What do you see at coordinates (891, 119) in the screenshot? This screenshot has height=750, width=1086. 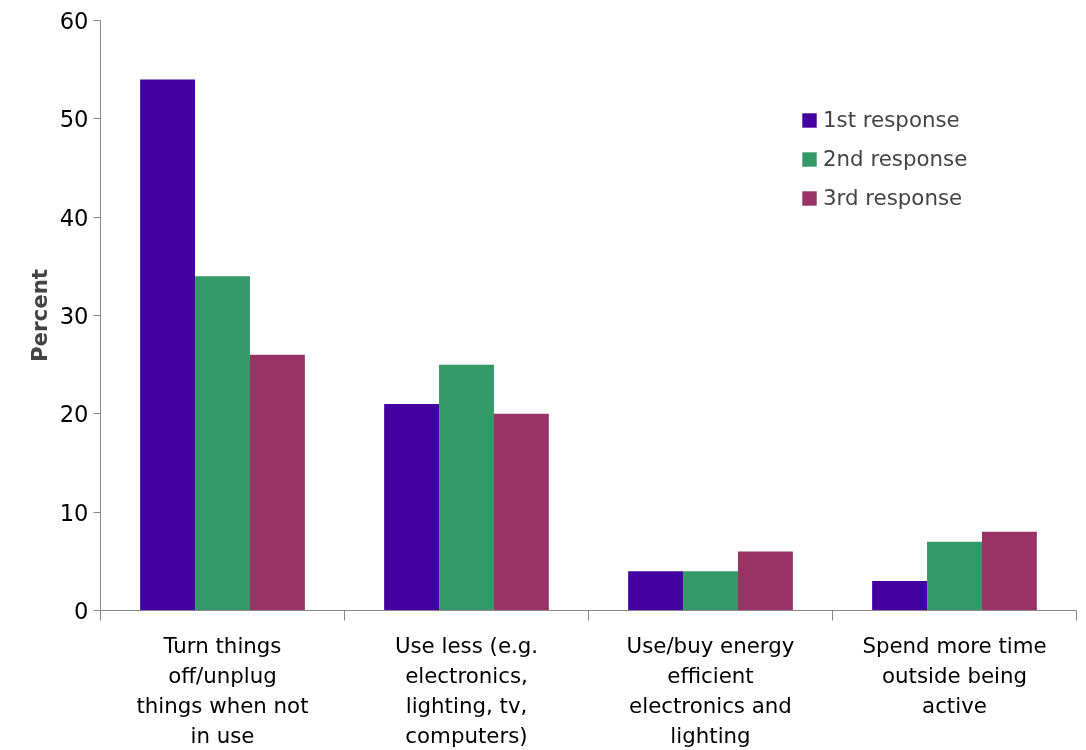 I see `legend-label: 1st response` at bounding box center [891, 119].